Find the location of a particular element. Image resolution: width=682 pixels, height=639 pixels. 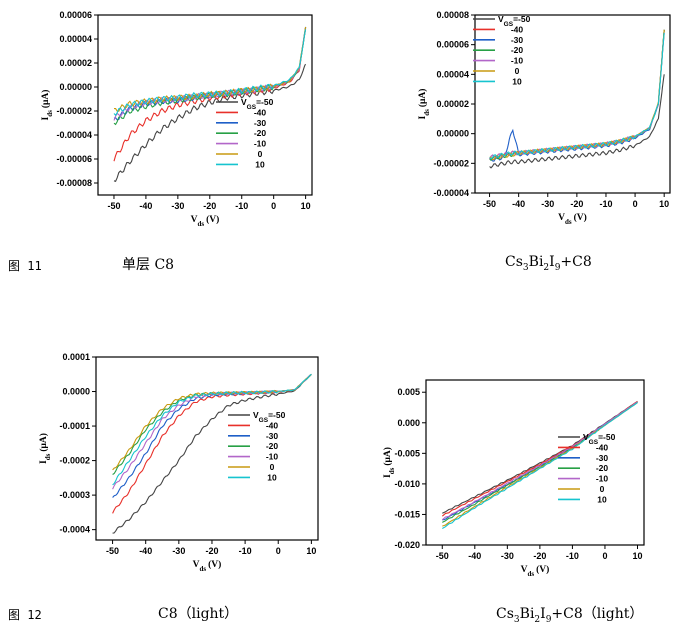

y-tick-label: -0.00008 is located at coordinates (74, 183).